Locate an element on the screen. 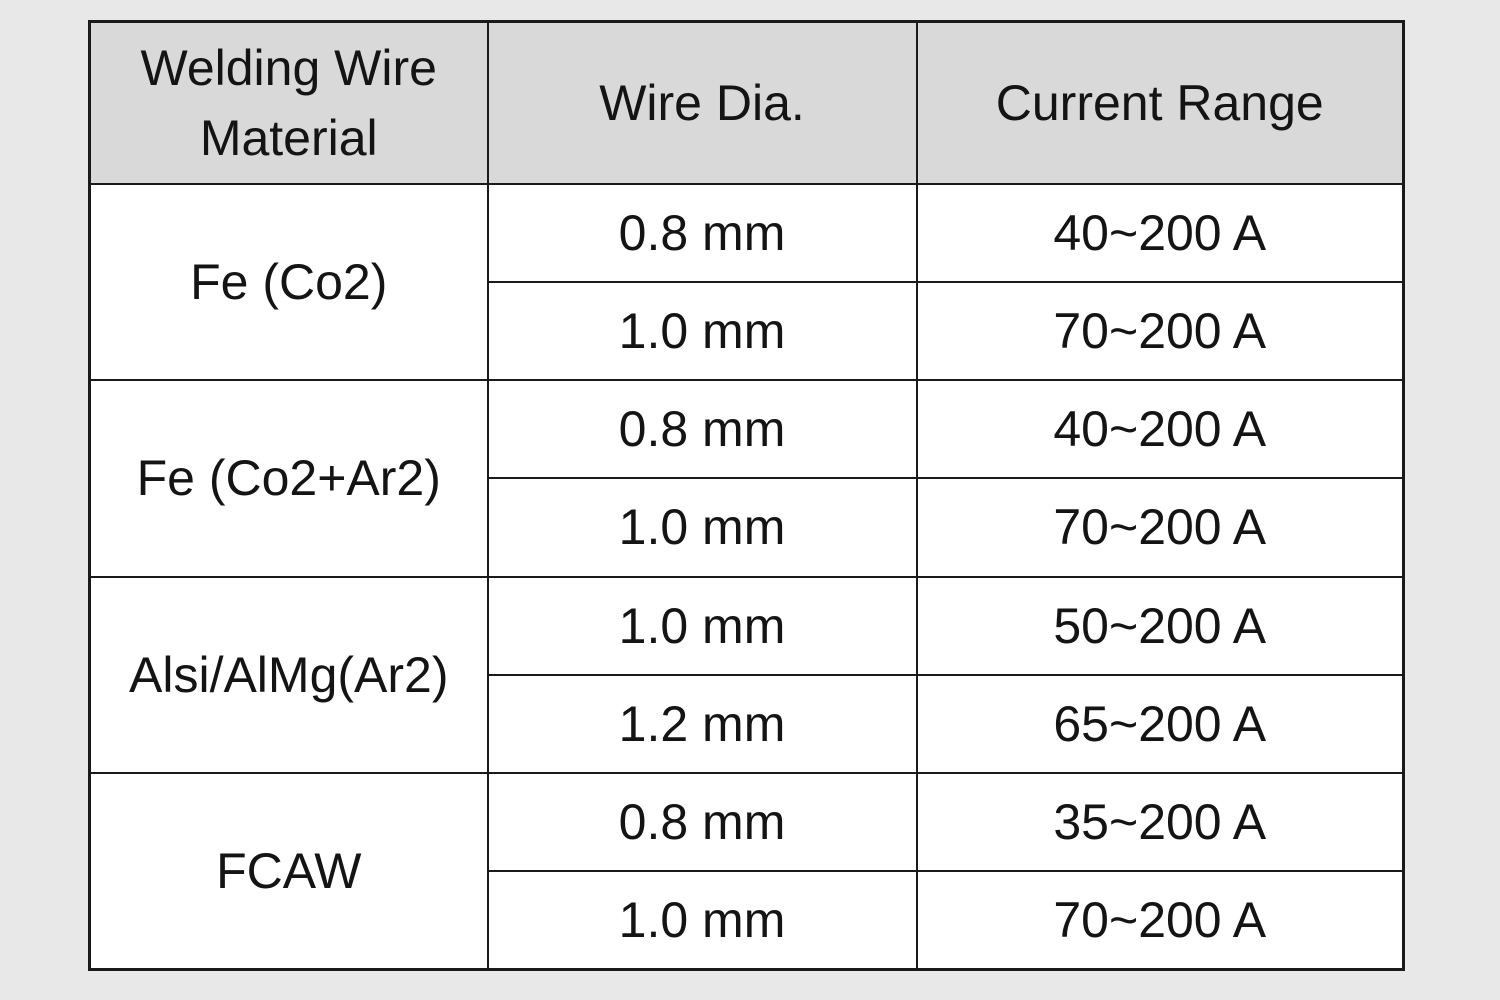 The width and height of the screenshot is (1500, 1000). material-cell-fcaw: FCAW is located at coordinates (288, 871).